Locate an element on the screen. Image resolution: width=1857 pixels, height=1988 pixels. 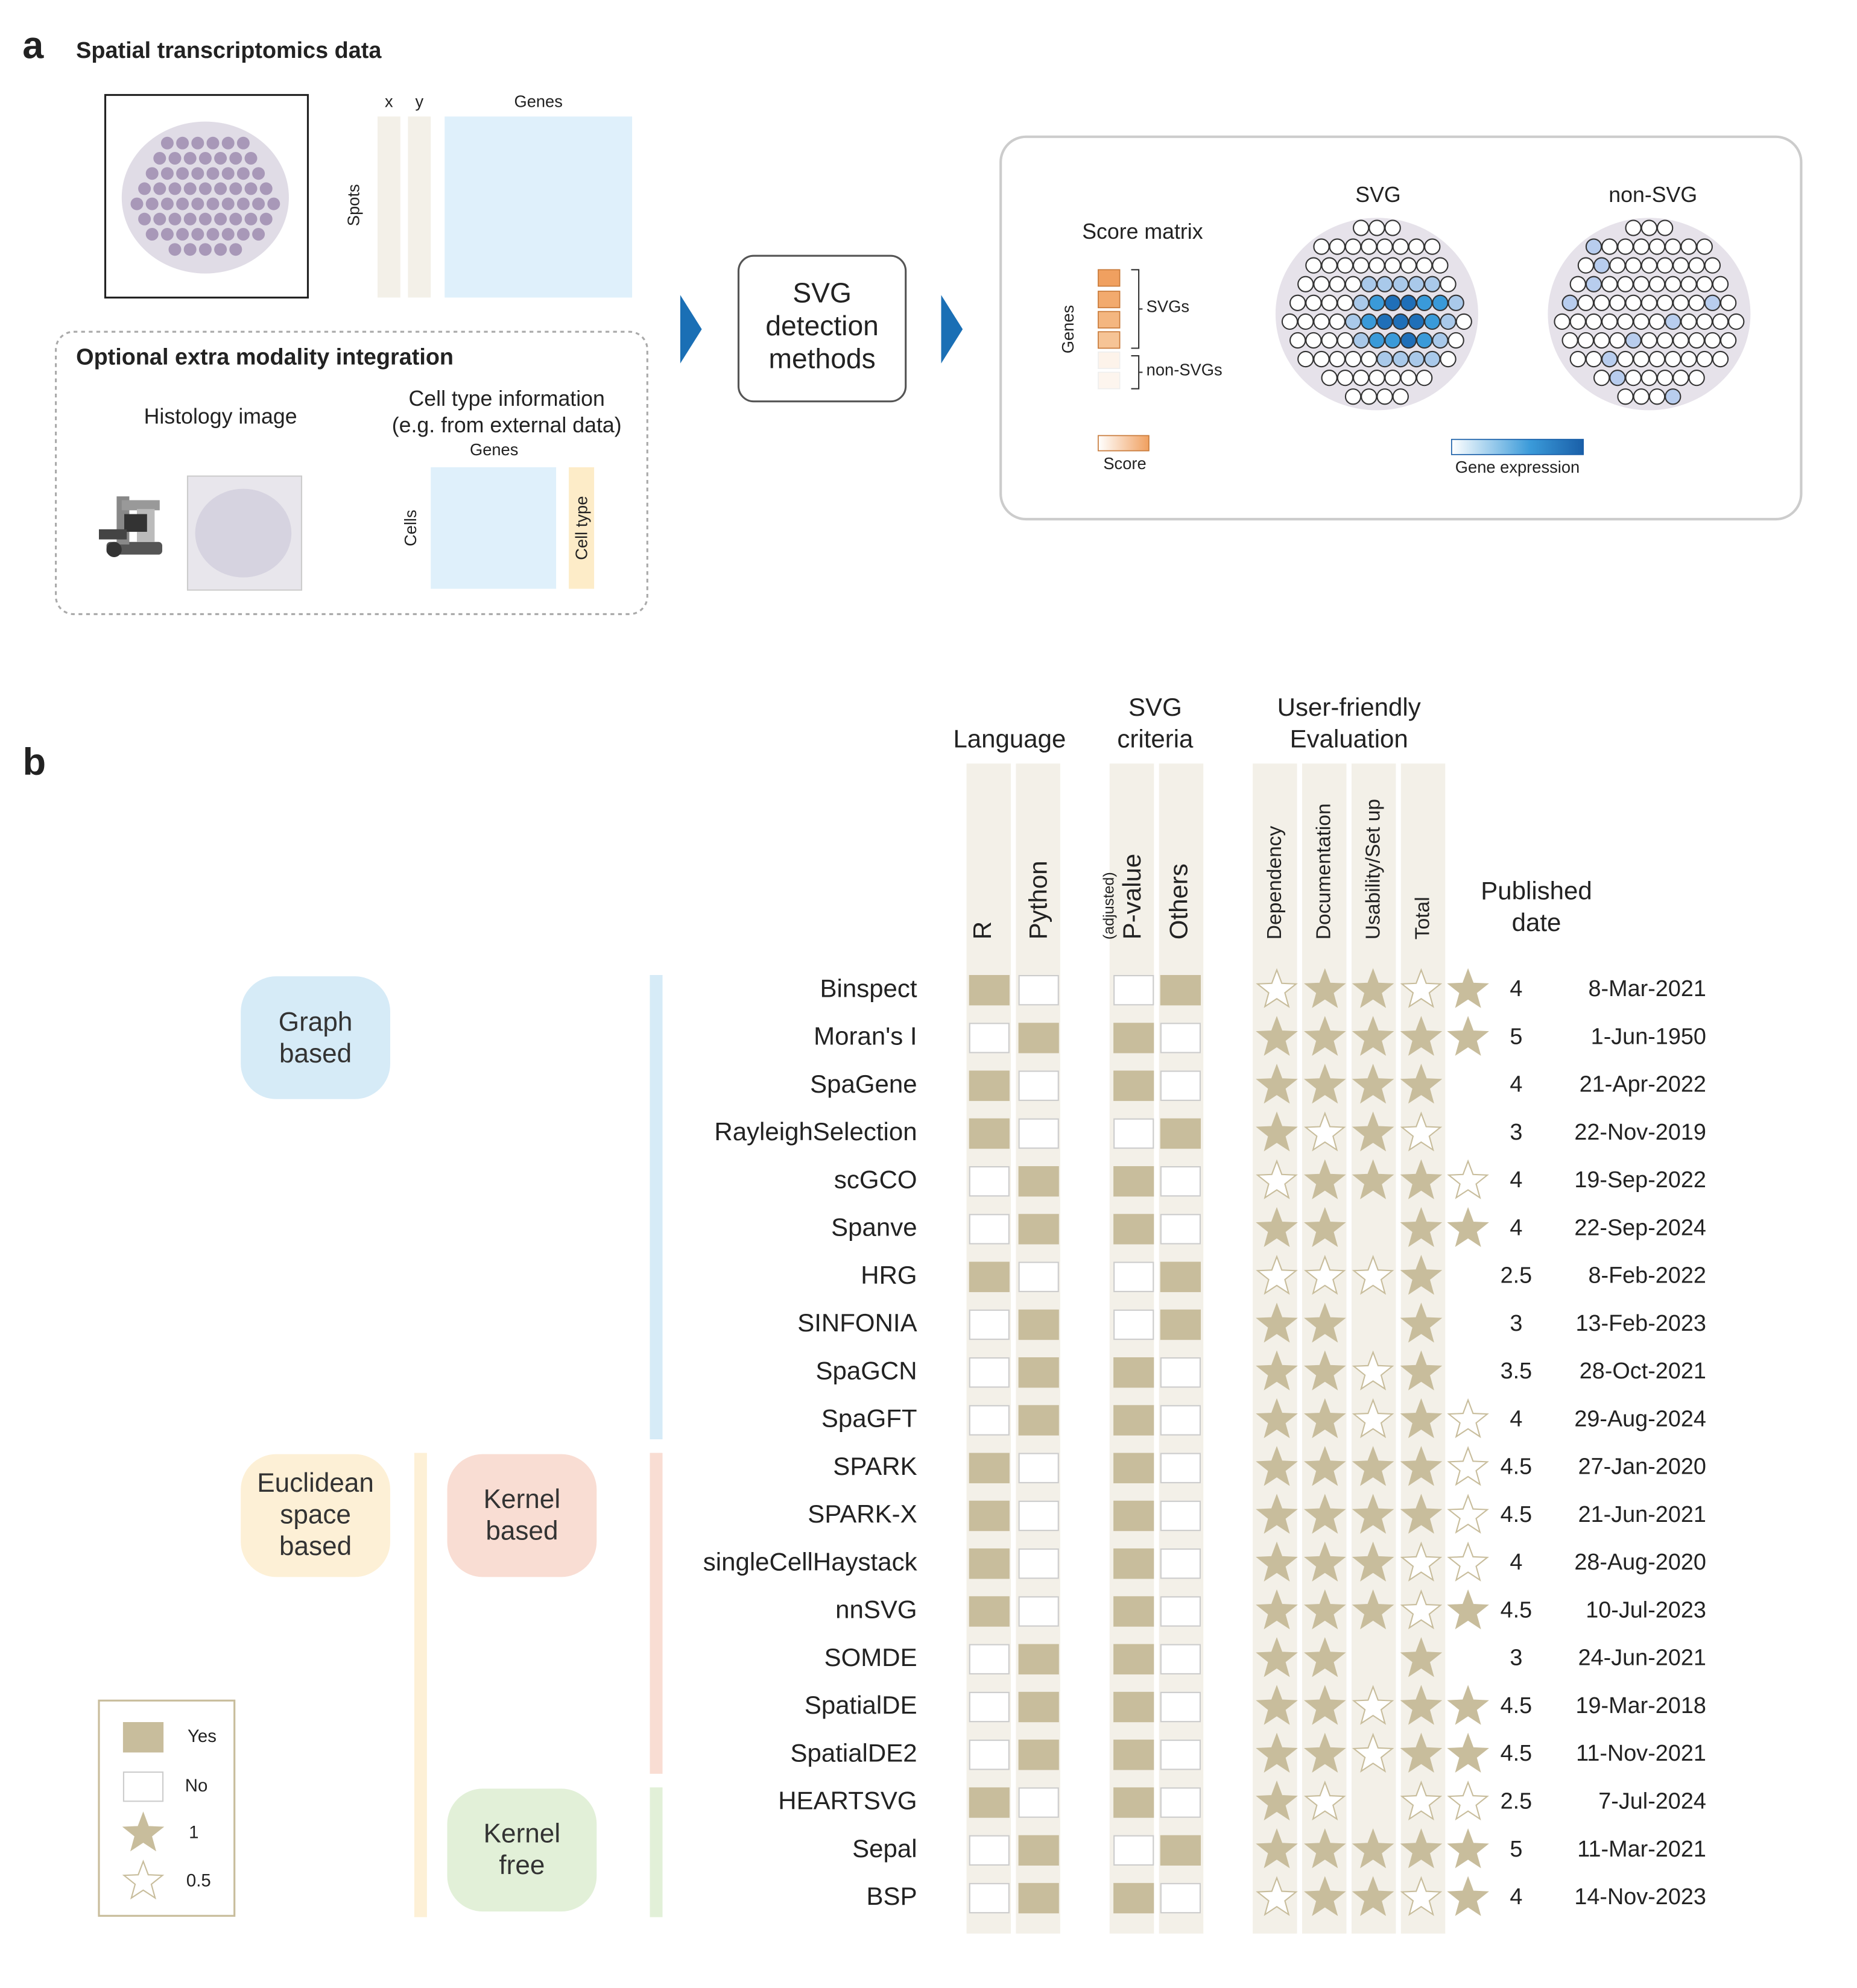
method-name: nnSVG is located at coordinates (876, 1609).